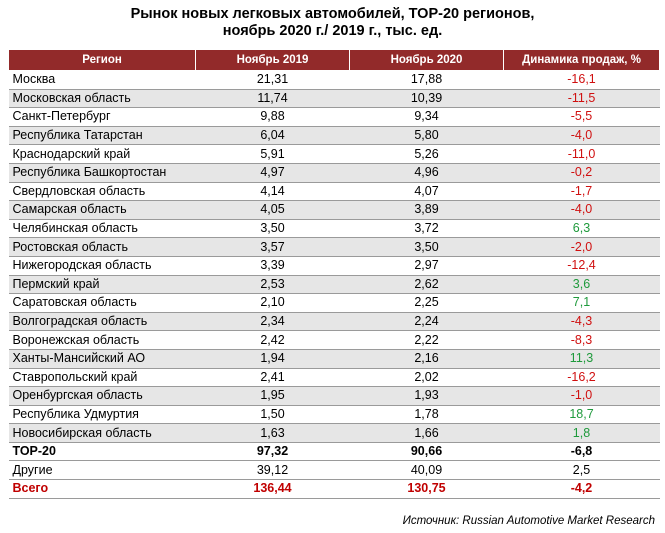 This screenshot has width=665, height=533. I want to click on region-cell: Республика Удмуртия, so click(102, 415).